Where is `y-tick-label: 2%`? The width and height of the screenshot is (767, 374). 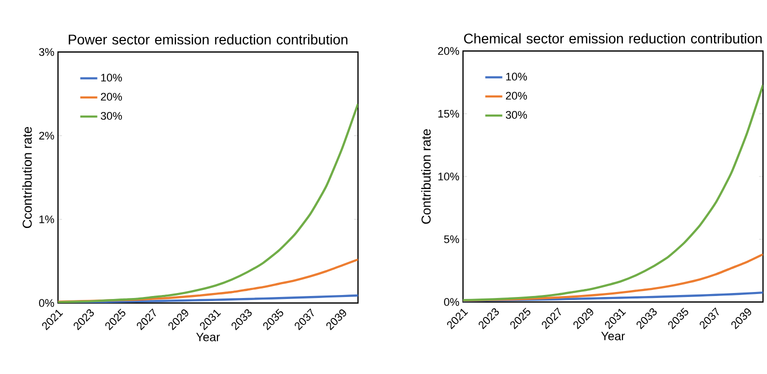 y-tick-label: 2% is located at coordinates (46, 136).